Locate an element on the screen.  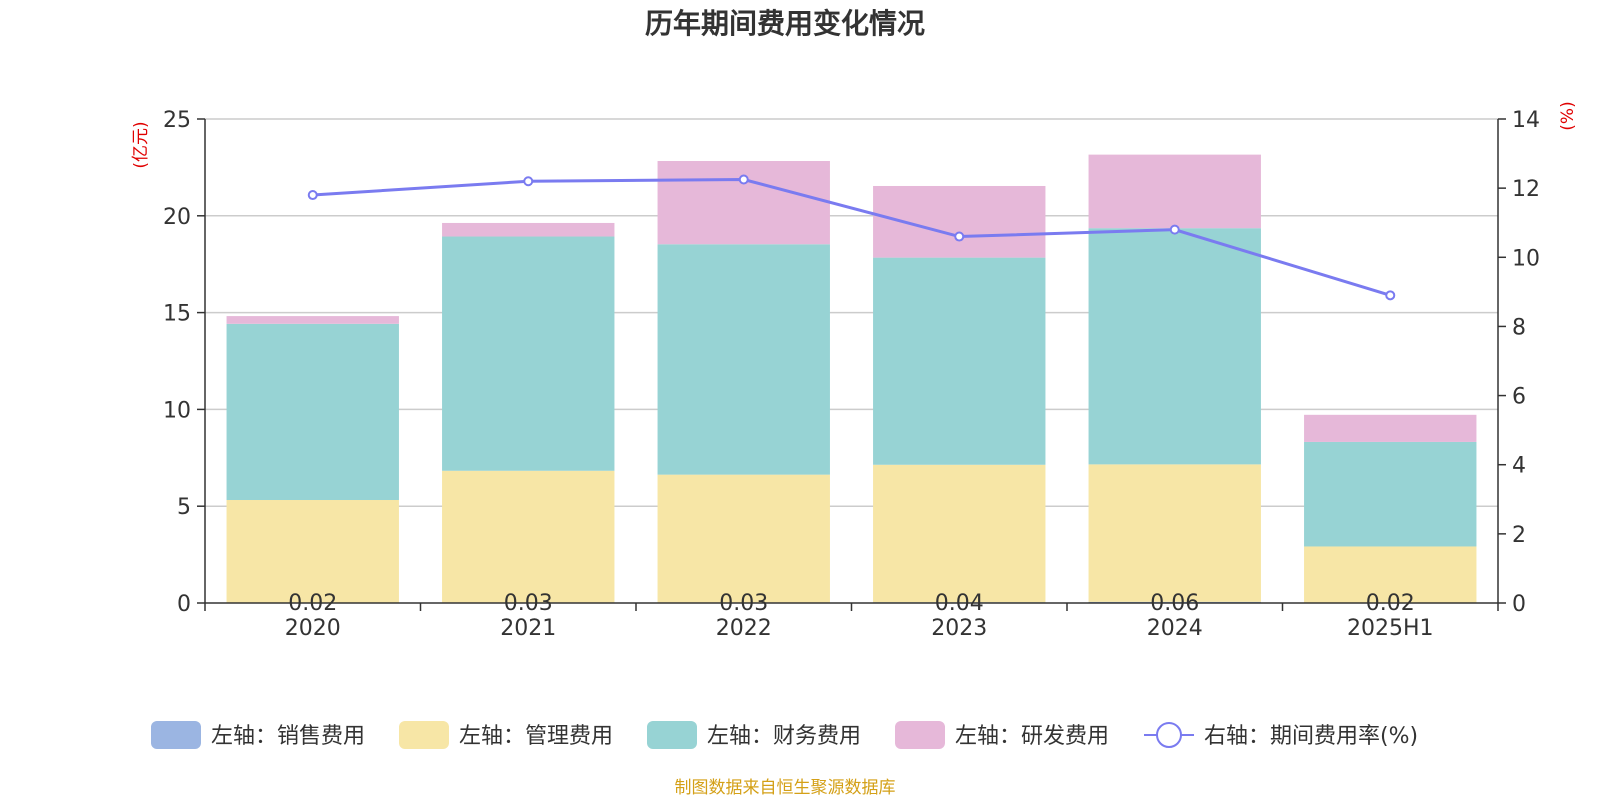
left-tick-label: 10 is located at coordinates (177, 410).